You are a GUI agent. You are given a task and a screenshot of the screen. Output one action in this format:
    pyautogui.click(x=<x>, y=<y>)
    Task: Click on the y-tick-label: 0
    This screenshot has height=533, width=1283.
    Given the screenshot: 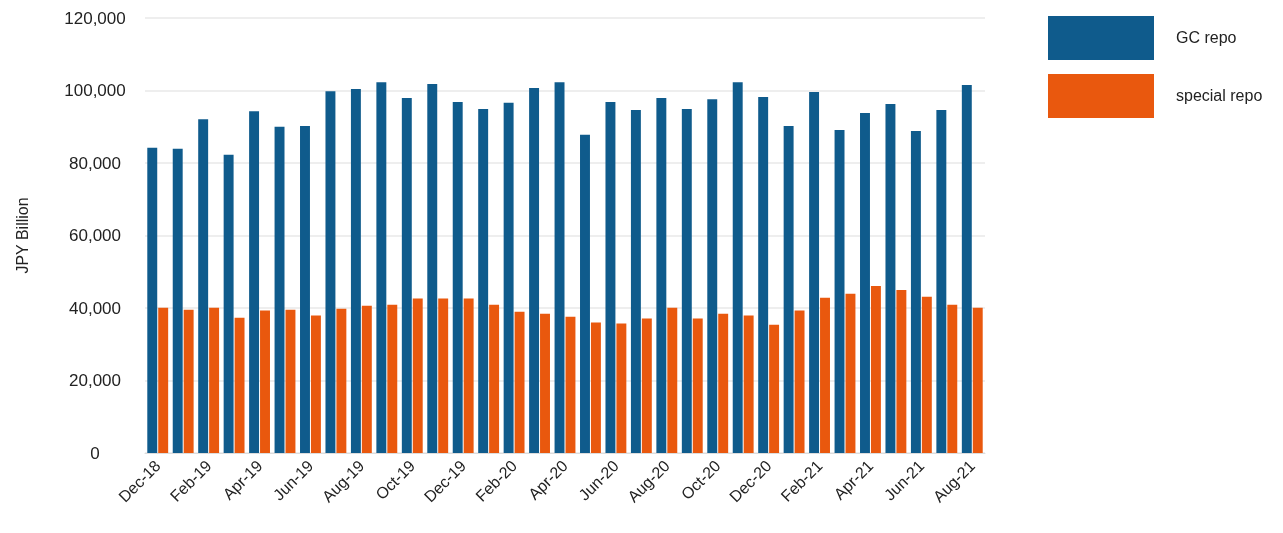 What is the action you would take?
    pyautogui.click(x=95, y=453)
    